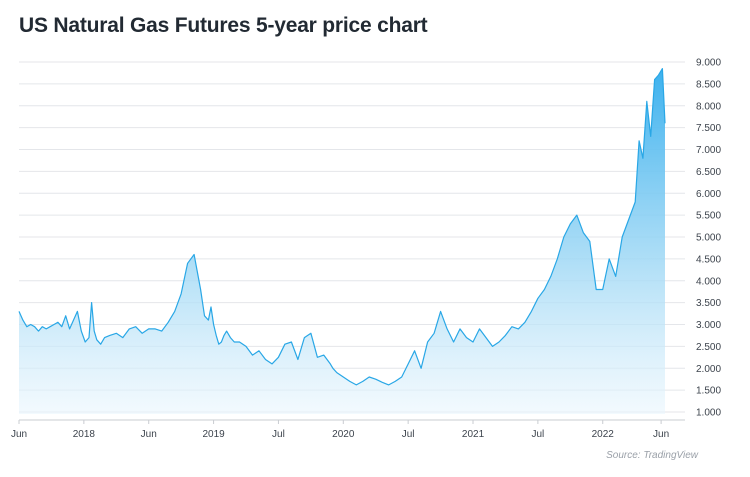  Describe the element at coordinates (708, 172) in the screenshot. I see `y-tick-label: 6.500` at that location.